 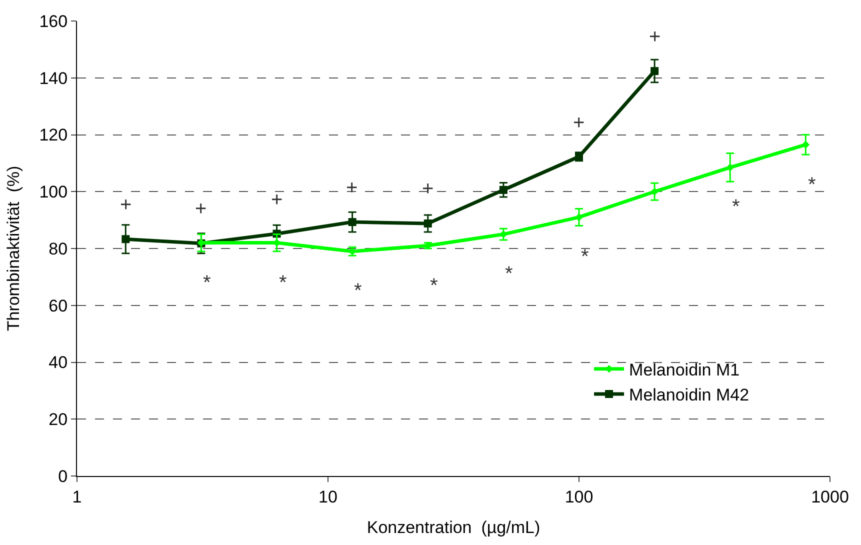 I want to click on x-tick-label: 1, so click(x=77, y=496).